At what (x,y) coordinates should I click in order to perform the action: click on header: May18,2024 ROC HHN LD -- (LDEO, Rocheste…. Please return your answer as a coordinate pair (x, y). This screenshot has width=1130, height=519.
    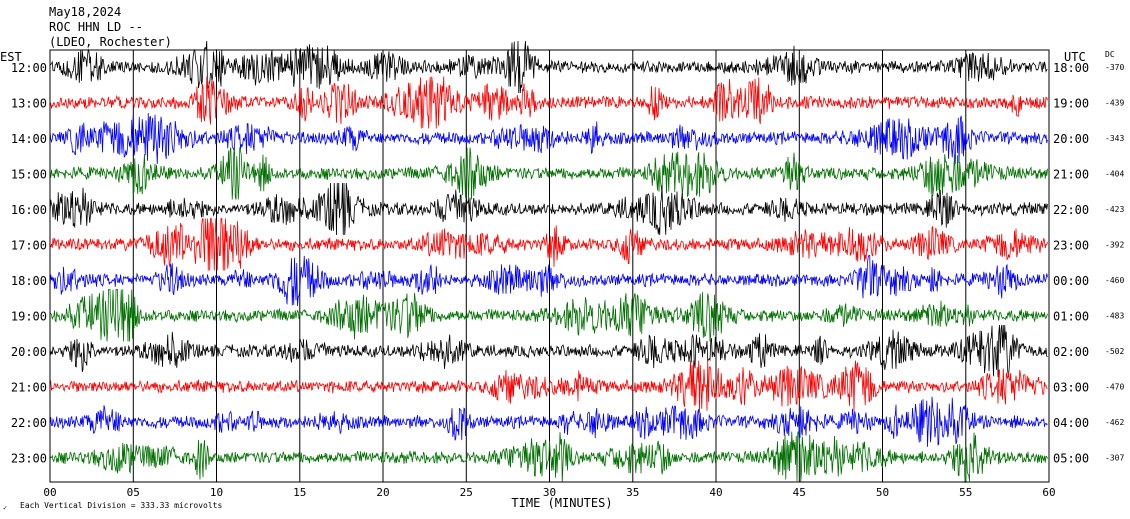
    Looking at the image, I should click on (110, 27).